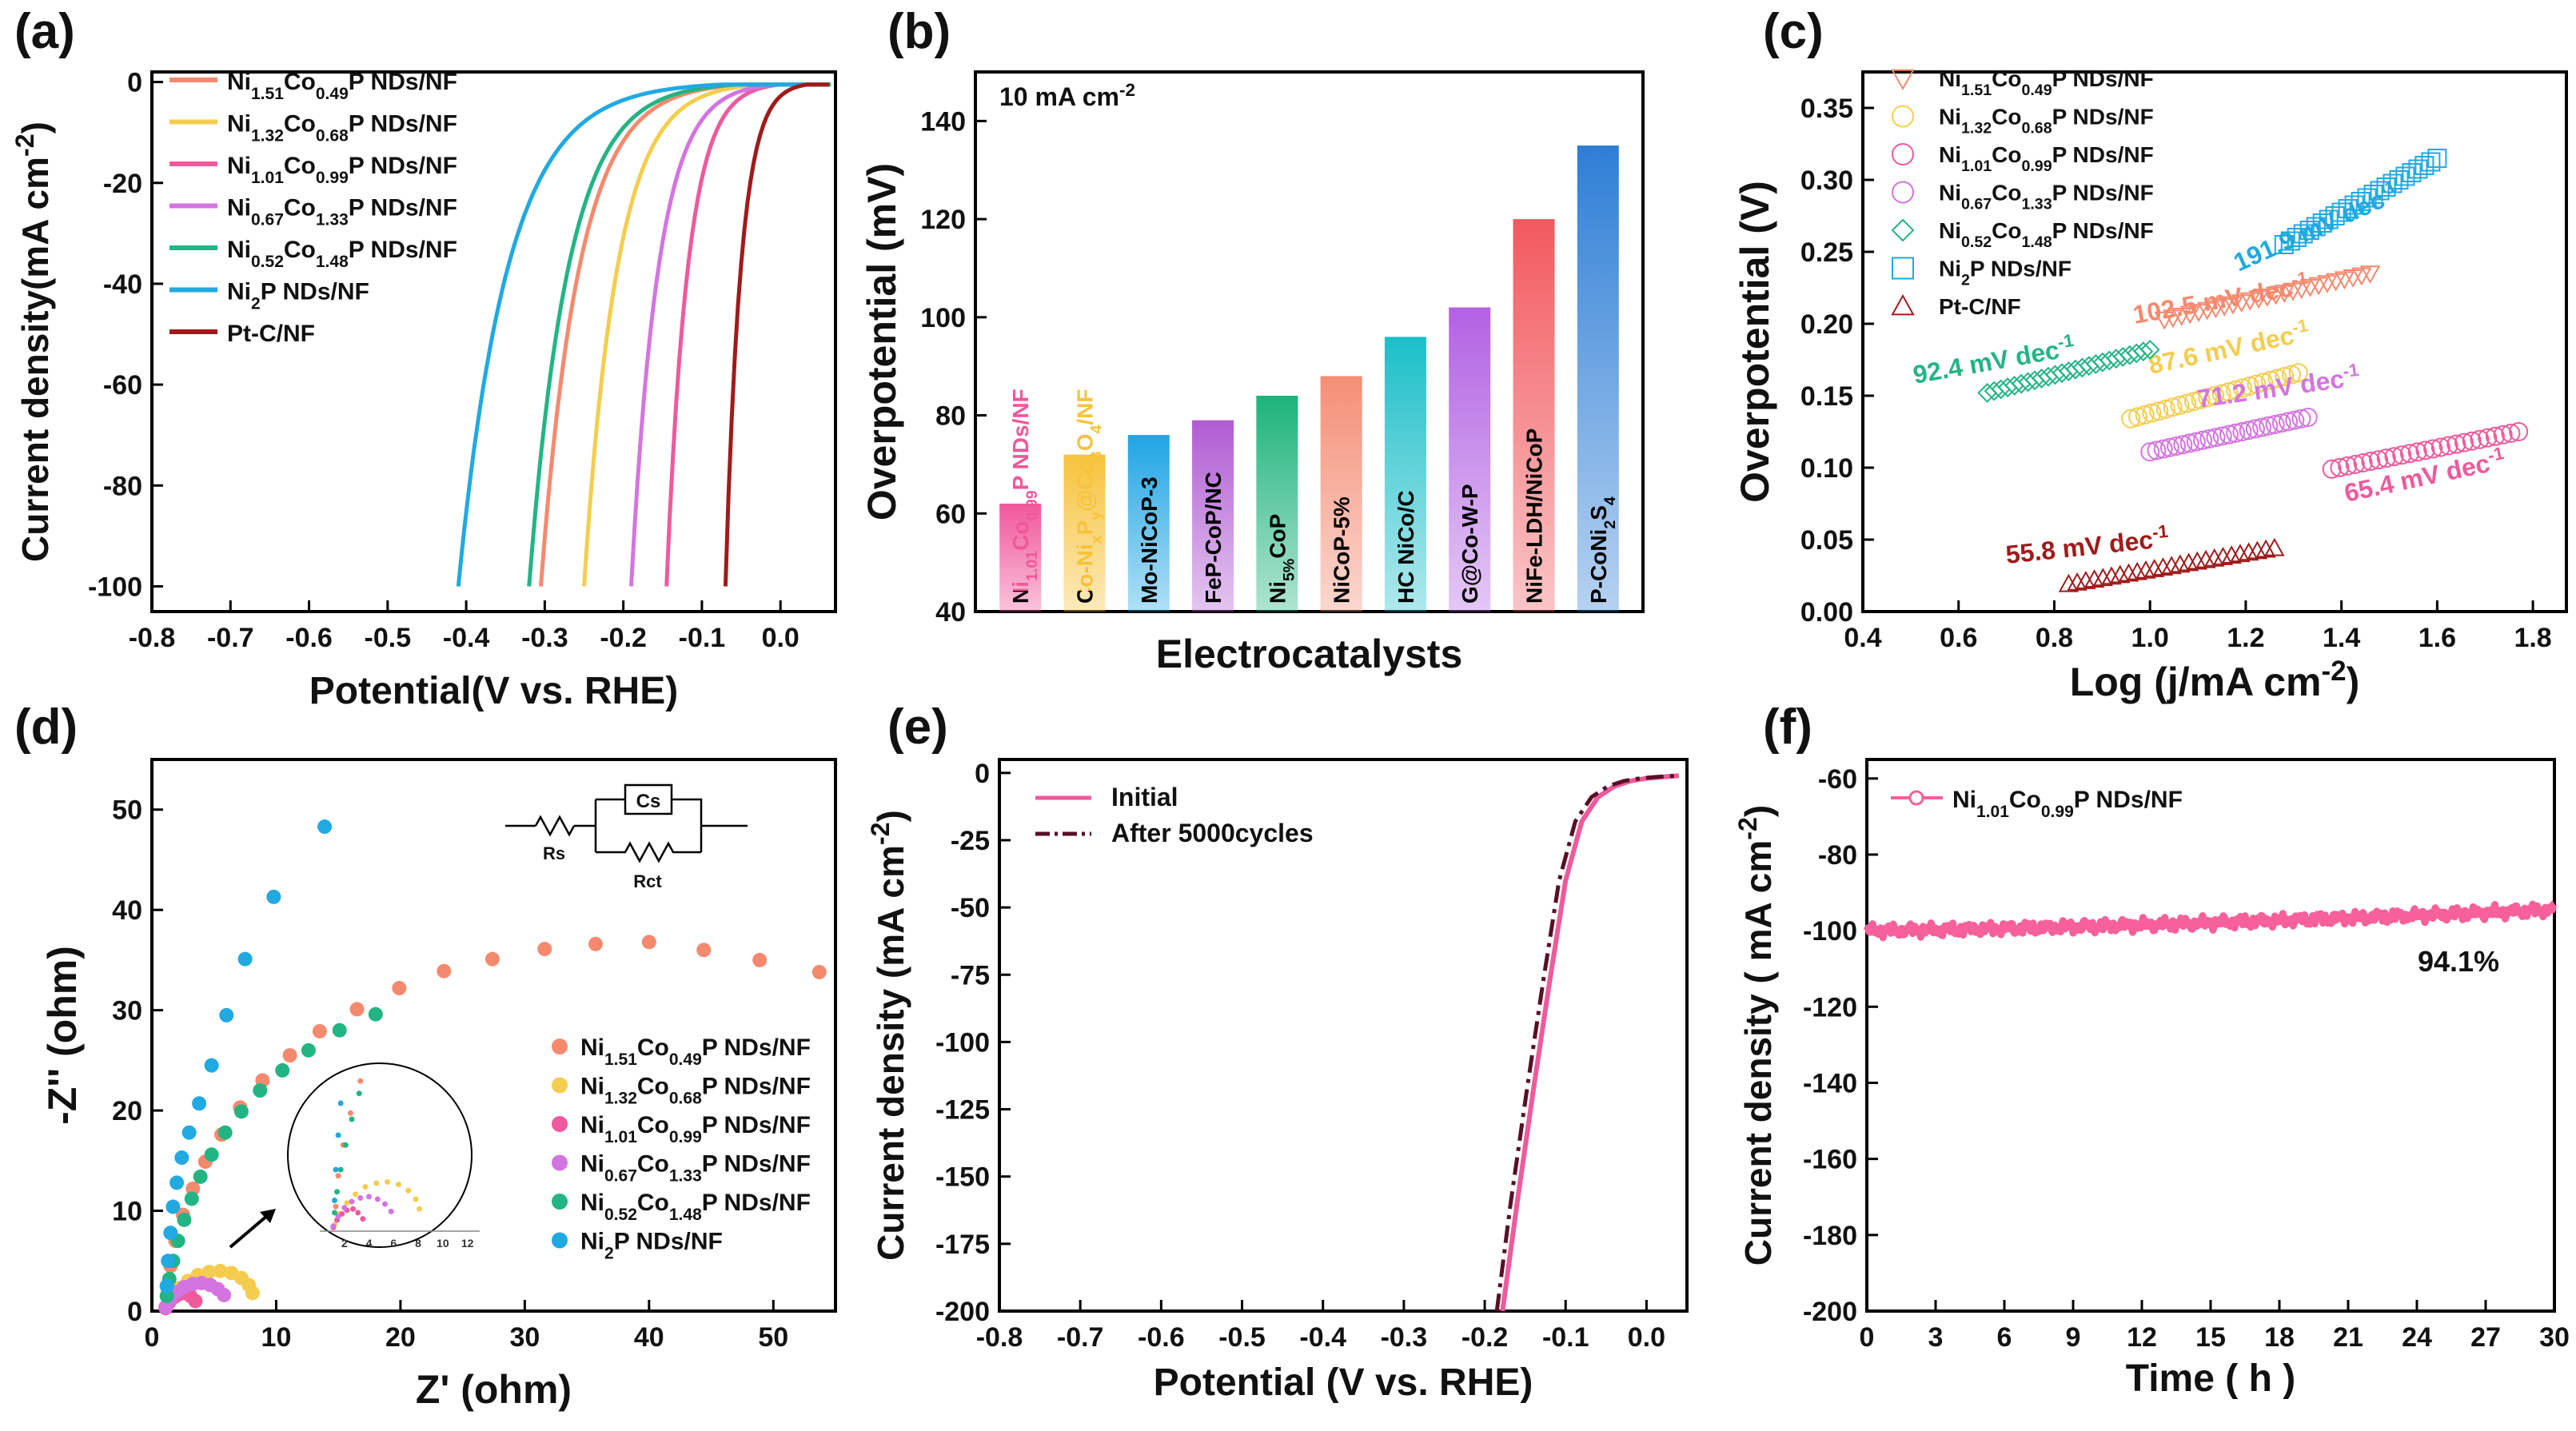 The image size is (2576, 1431). Describe the element at coordinates (493, 1035) in the screenshot. I see `plot-frame` at that location.